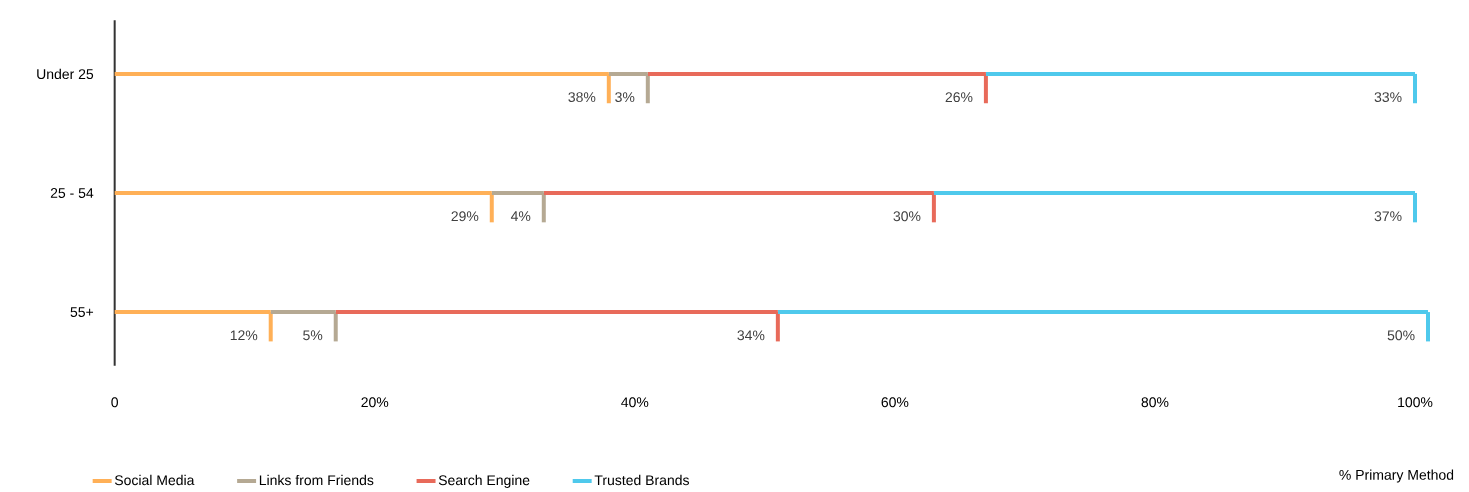 This screenshot has width=1469, height=492. What do you see at coordinates (751, 335) in the screenshot?
I see `data-label: 34%` at bounding box center [751, 335].